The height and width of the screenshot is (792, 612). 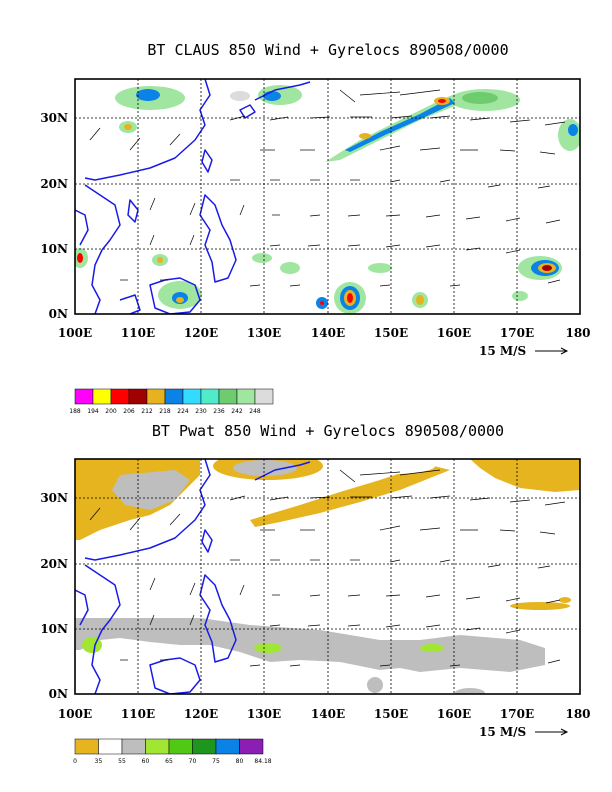 What do you see at coordinates (75, 411) in the screenshot?
I see `colorbar-label: 188` at bounding box center [75, 411].